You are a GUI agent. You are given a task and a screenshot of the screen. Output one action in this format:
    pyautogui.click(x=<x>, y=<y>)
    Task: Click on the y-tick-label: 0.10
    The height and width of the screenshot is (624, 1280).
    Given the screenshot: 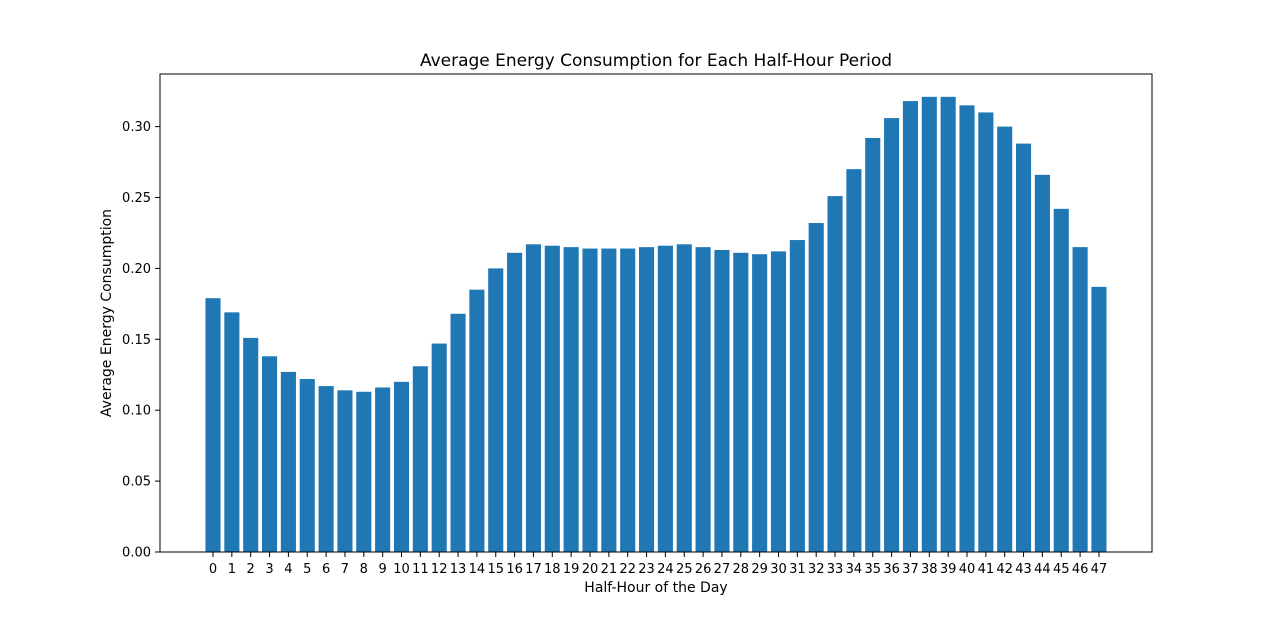 What is the action you would take?
    pyautogui.click(x=136, y=411)
    